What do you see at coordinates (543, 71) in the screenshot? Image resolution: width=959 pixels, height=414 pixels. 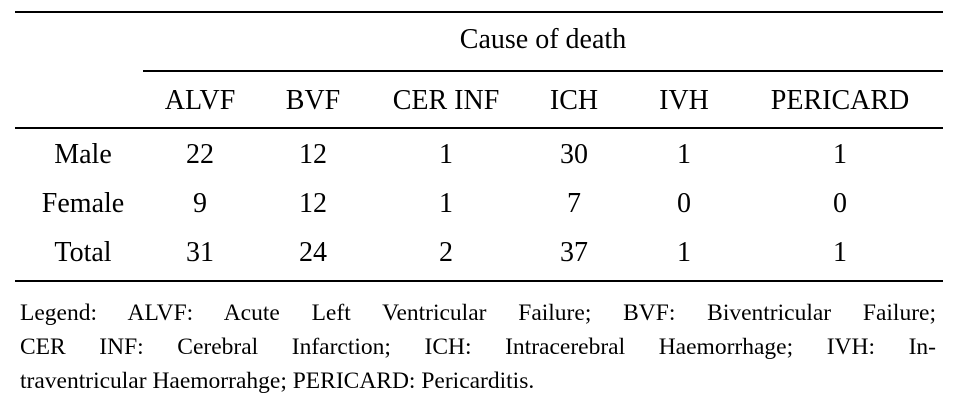 I see `spanner-rule` at bounding box center [543, 71].